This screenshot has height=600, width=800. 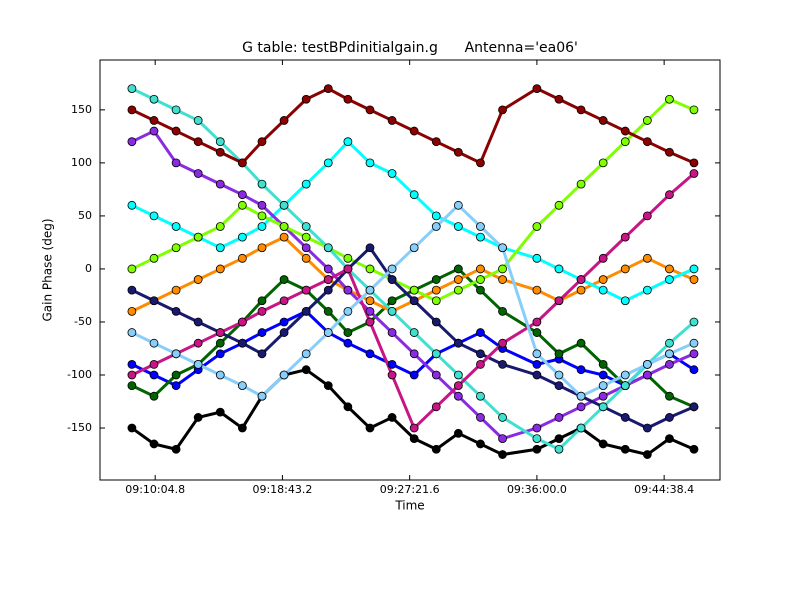 I want to click on x-tick-label: 09:36:00.0, so click(x=537, y=489).